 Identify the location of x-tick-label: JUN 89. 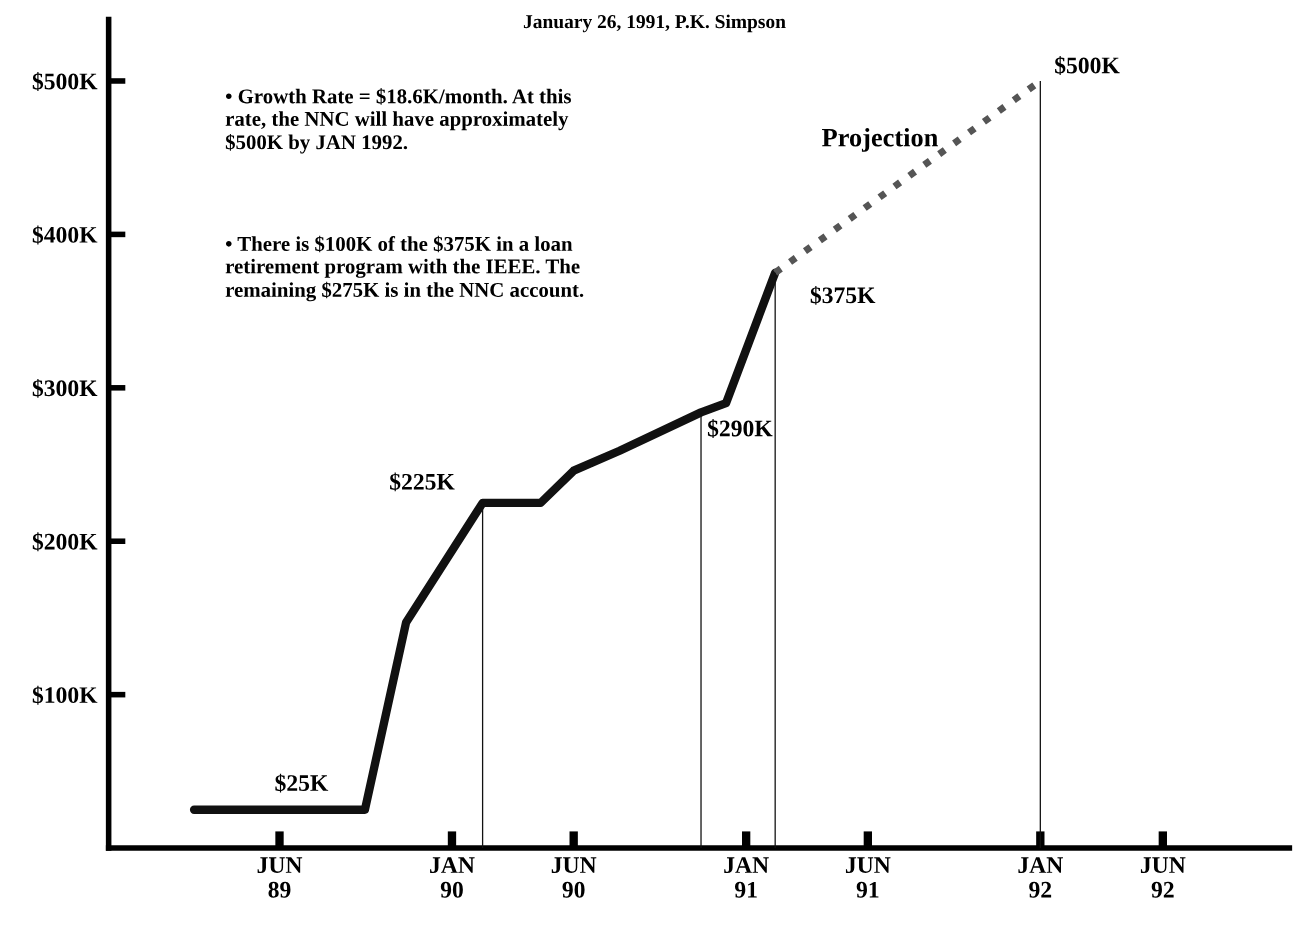
(280, 877).